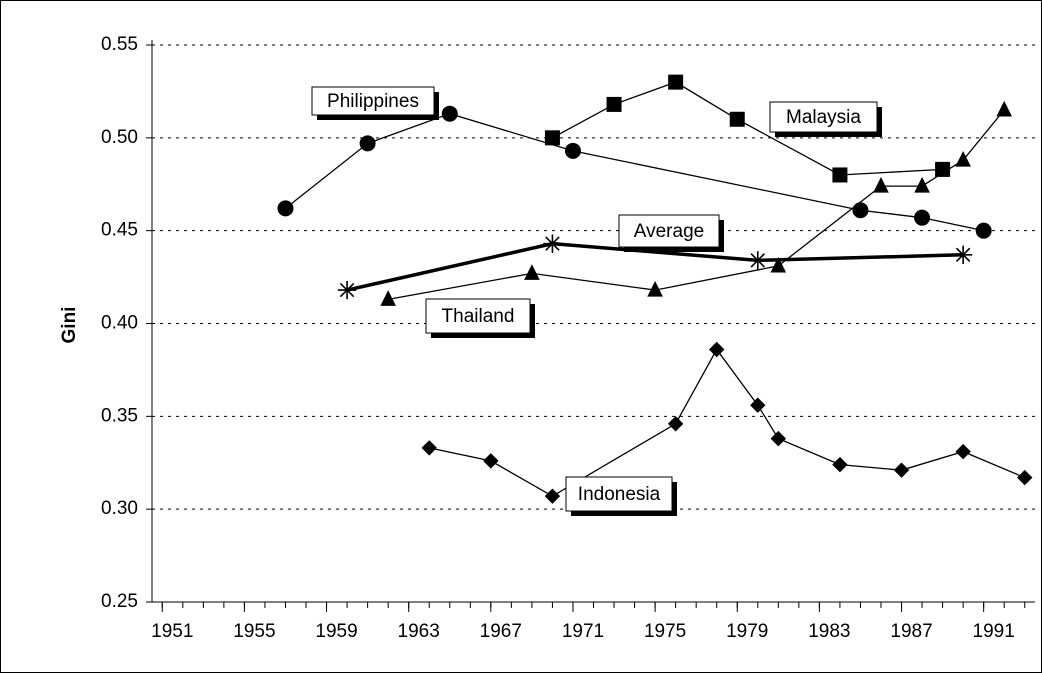 The height and width of the screenshot is (673, 1042). I want to click on x-tick-label: 1975, so click(665, 631).